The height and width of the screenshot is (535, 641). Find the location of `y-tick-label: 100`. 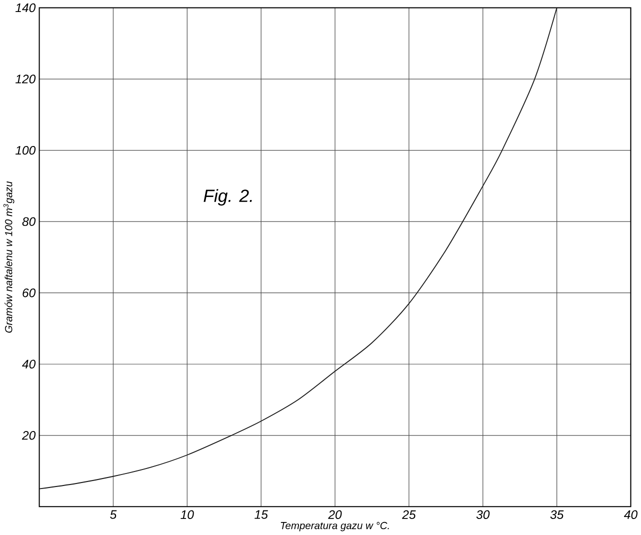

y-tick-label: 100 is located at coordinates (25, 150).